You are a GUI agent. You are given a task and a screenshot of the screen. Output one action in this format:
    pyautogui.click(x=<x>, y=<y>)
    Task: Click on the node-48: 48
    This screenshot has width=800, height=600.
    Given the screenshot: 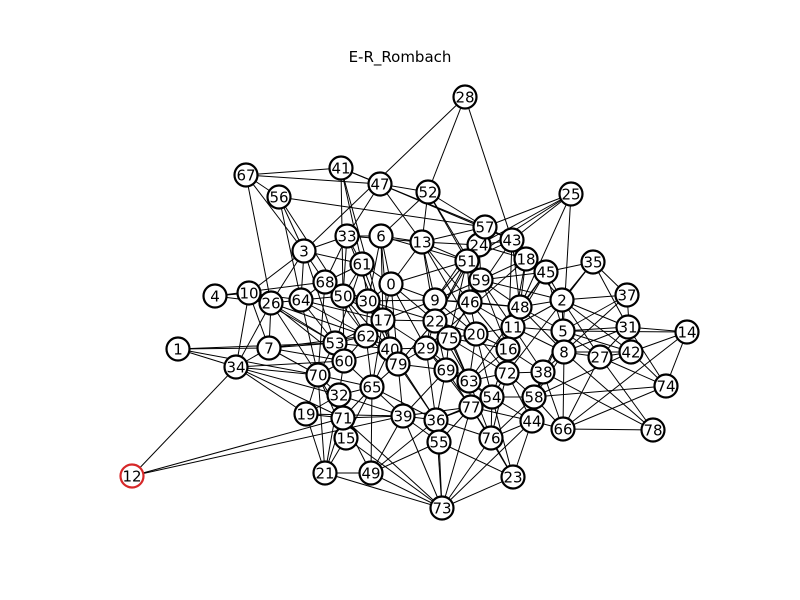 What is the action you would take?
    pyautogui.click(x=520, y=307)
    